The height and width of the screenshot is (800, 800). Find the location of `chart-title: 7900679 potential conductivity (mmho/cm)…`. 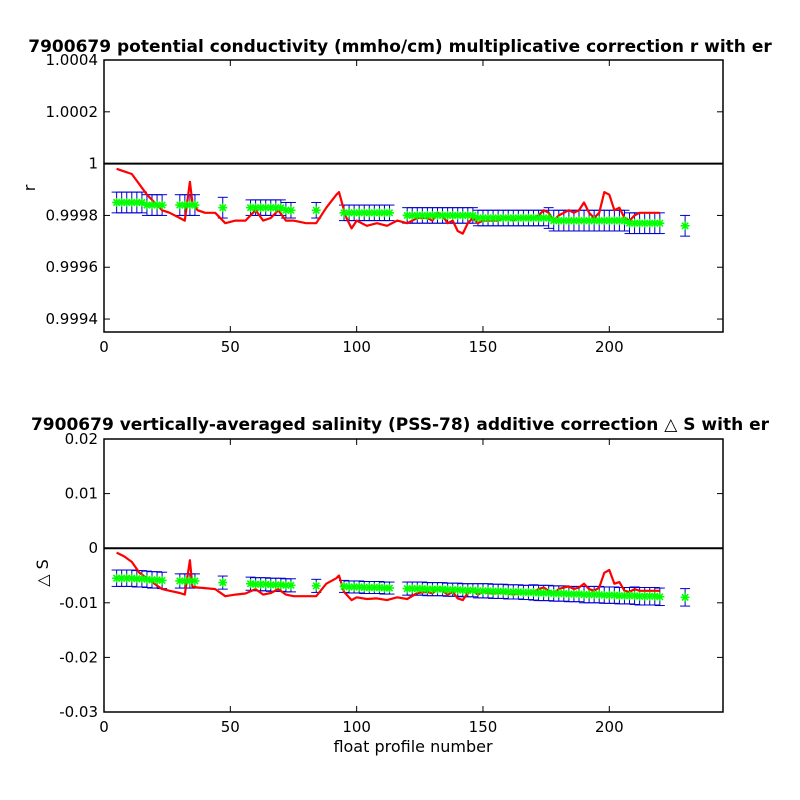

chart-title: 7900679 potential conductivity (mmho/cm)… is located at coordinates (400, 47).